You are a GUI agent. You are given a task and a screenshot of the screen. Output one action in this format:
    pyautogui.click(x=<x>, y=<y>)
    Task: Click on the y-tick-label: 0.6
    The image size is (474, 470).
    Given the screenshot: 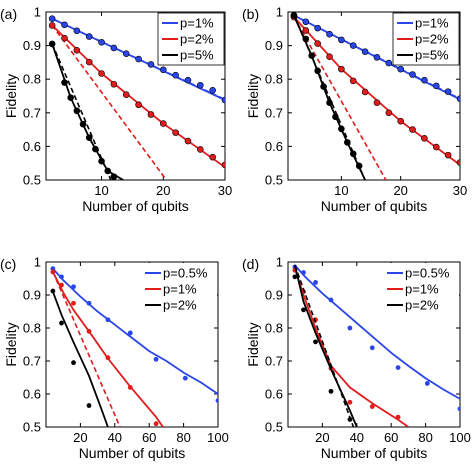 What is the action you would take?
    pyautogui.click(x=274, y=394)
    